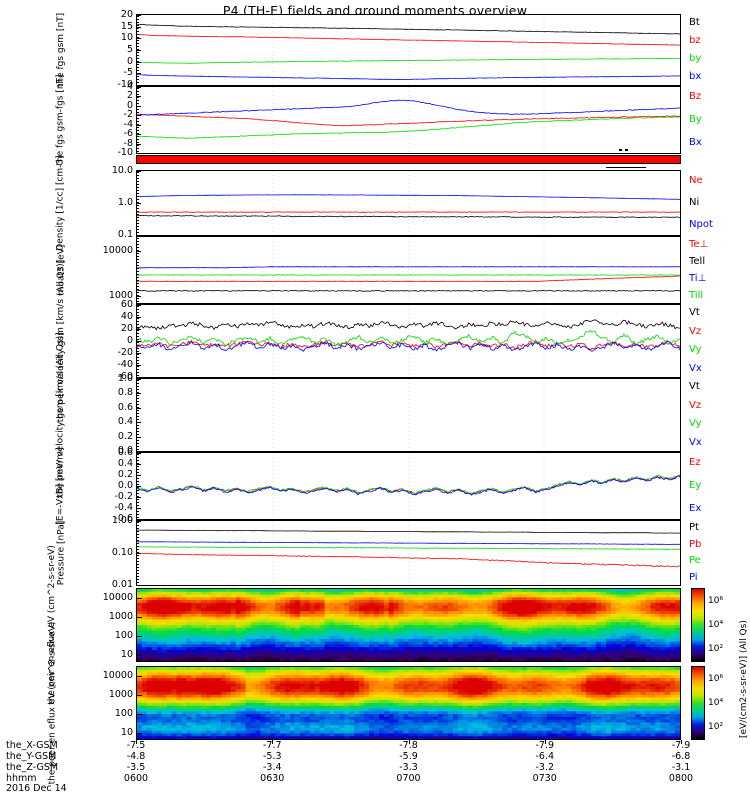  Describe the element at coordinates (545, 767) in the screenshot. I see `xaxis-value: -3.2` at that location.